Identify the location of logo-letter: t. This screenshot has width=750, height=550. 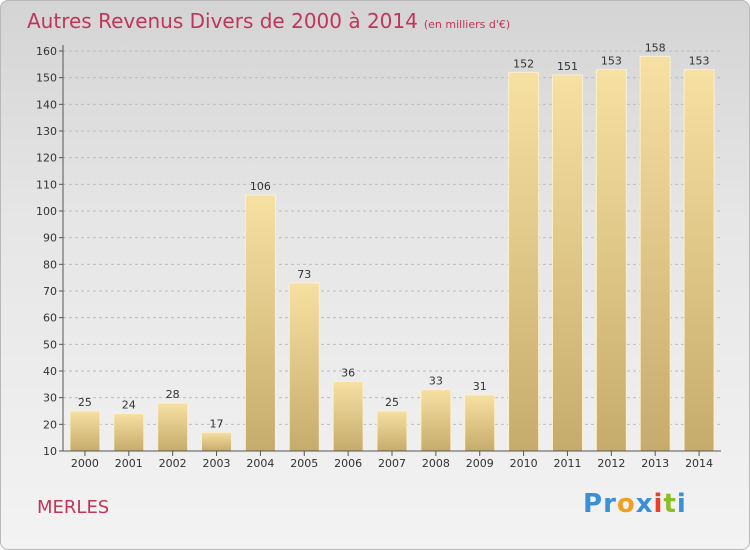
(670, 504).